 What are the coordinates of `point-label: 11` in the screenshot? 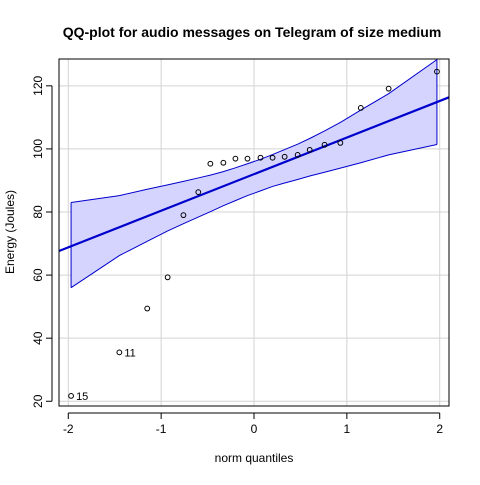 It's located at (129, 353).